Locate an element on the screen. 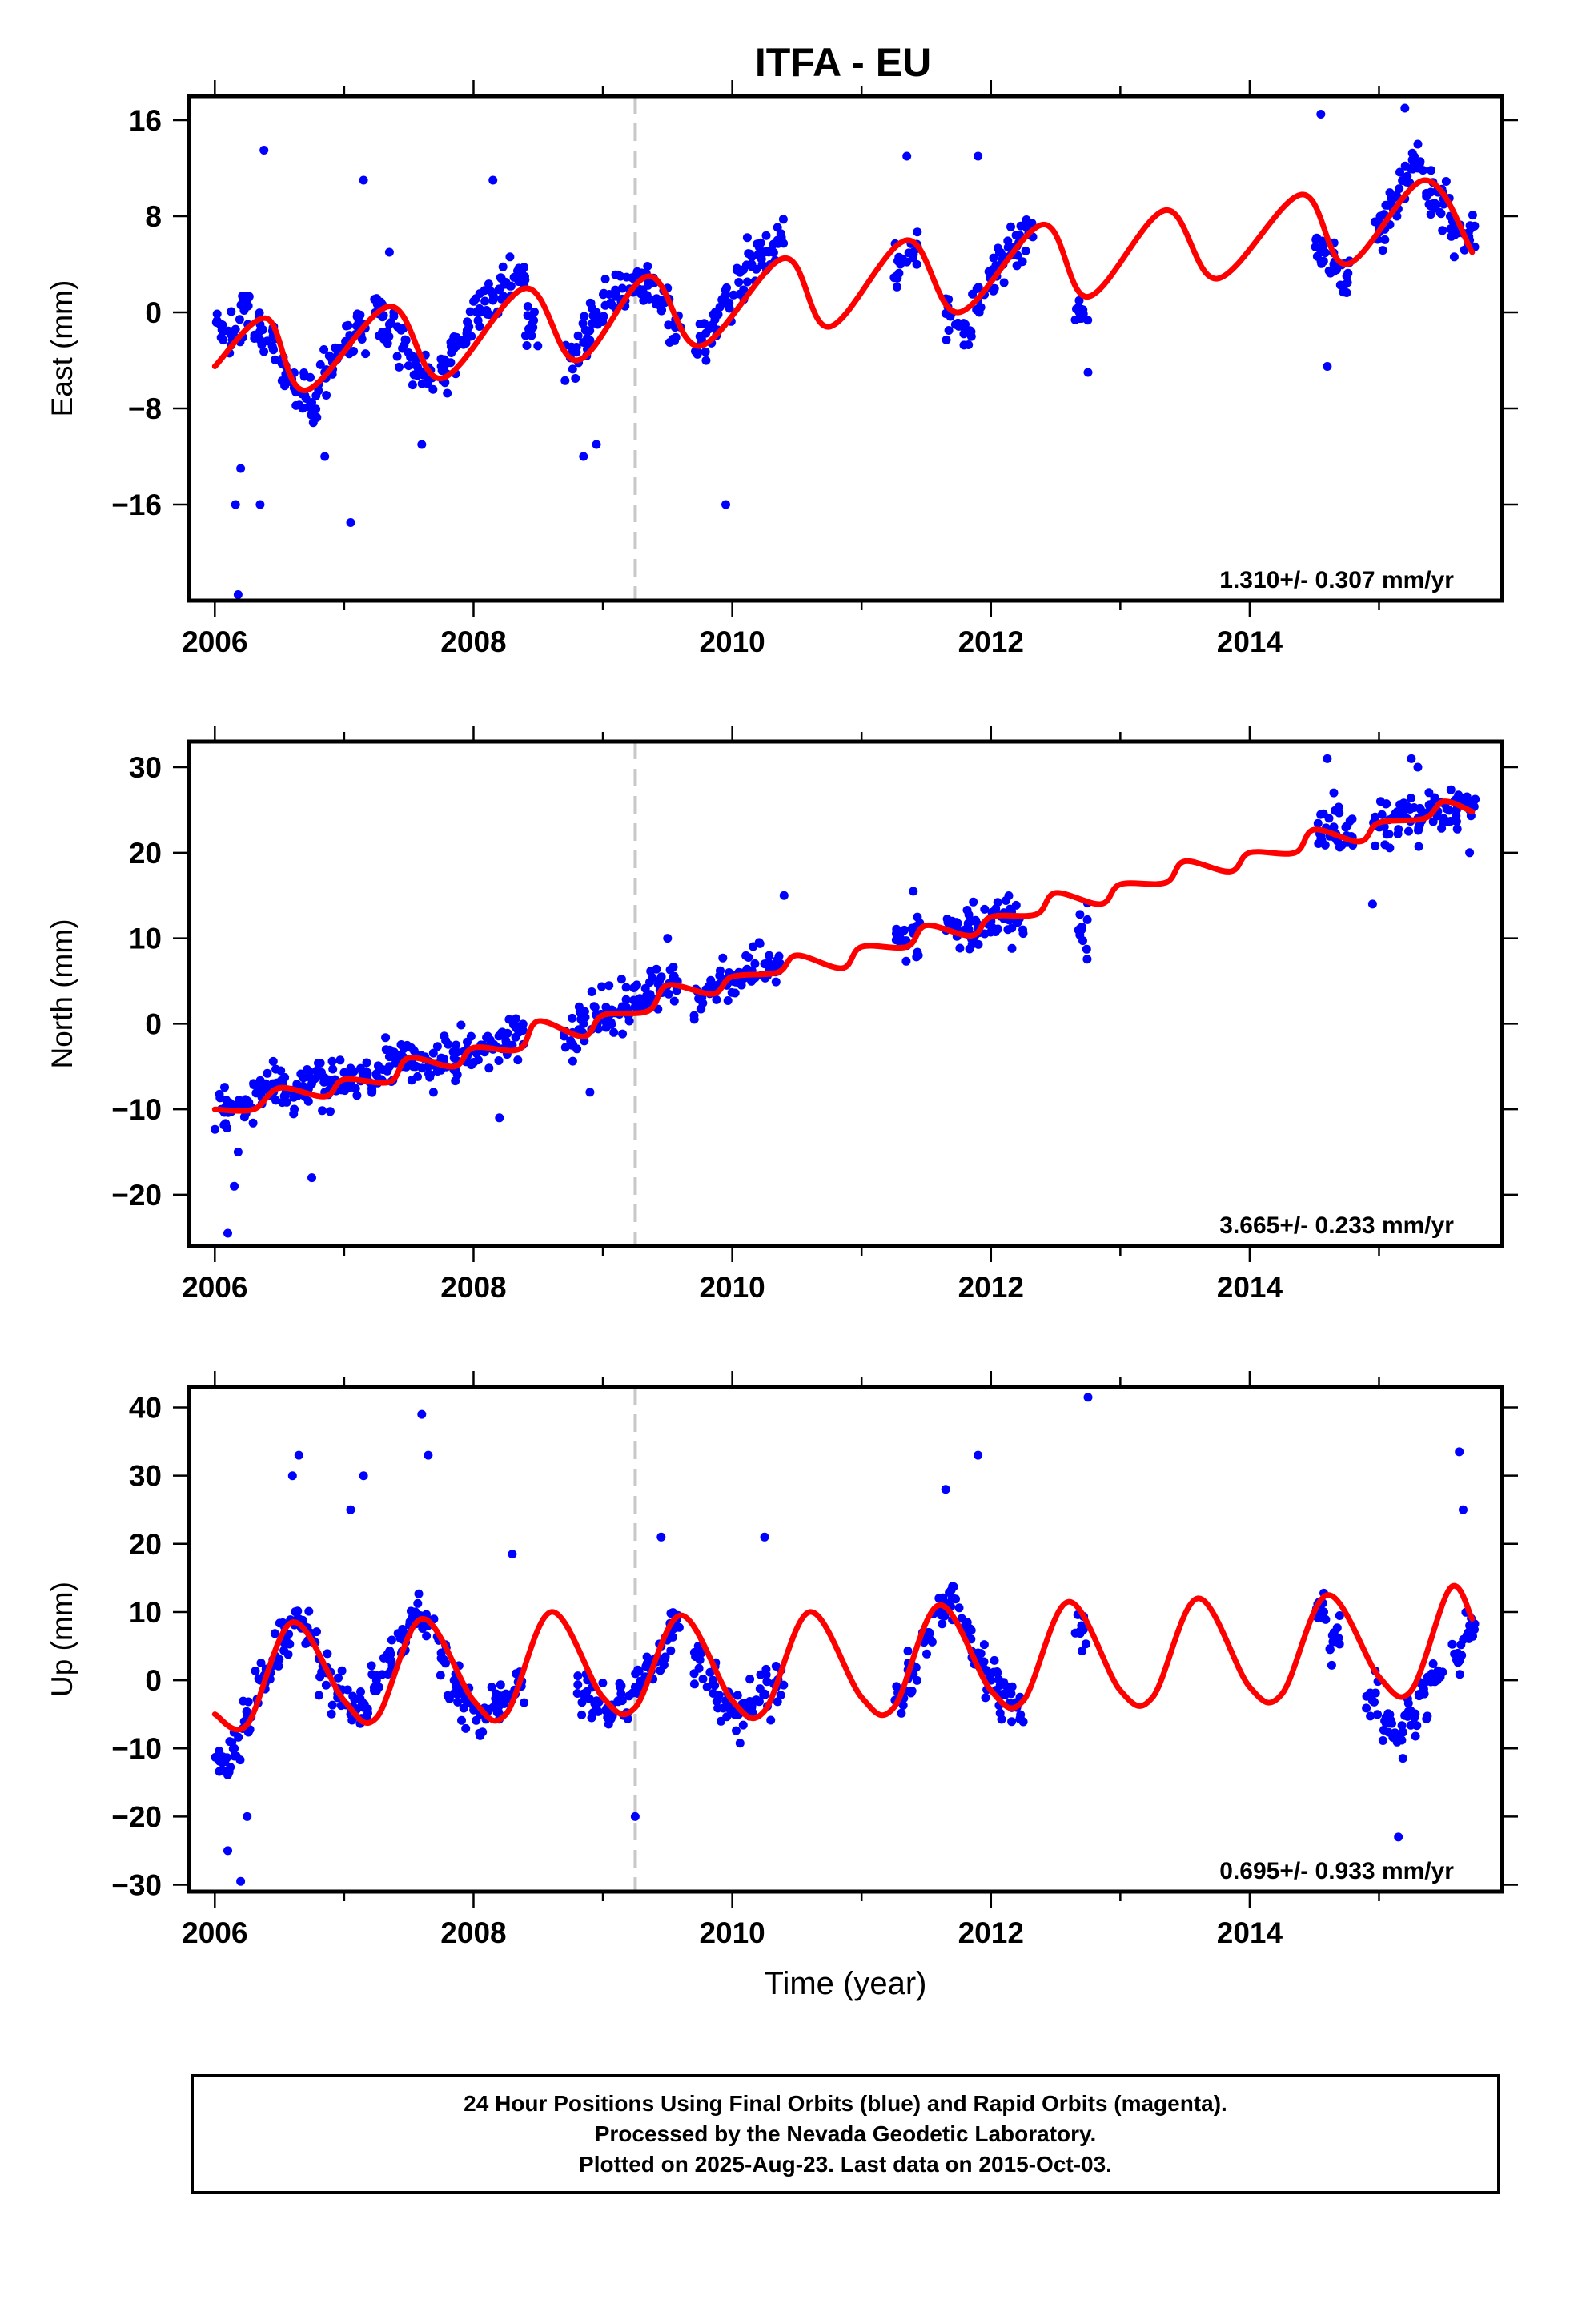 This screenshot has height=2324, width=1582. y-tick-label: 8 is located at coordinates (154, 216).